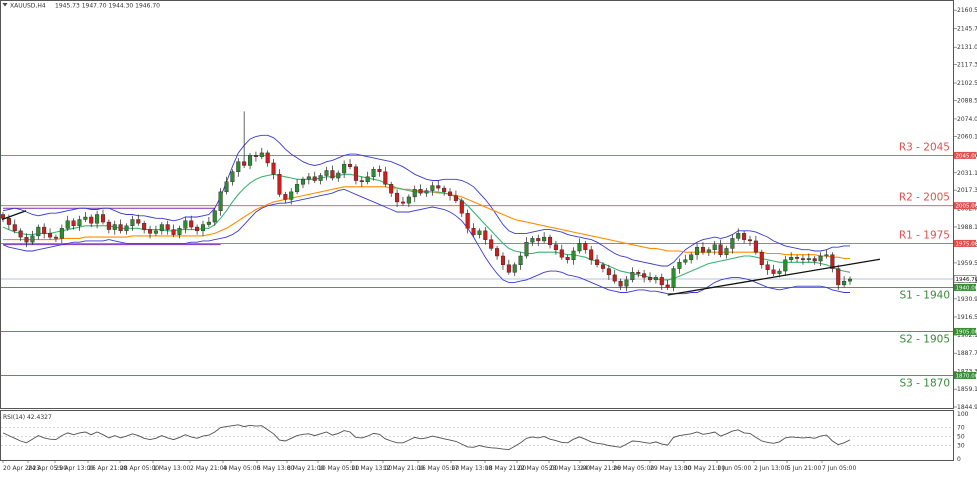  I want to click on y-axis-tick-label: 1988.10, so click(967, 227).